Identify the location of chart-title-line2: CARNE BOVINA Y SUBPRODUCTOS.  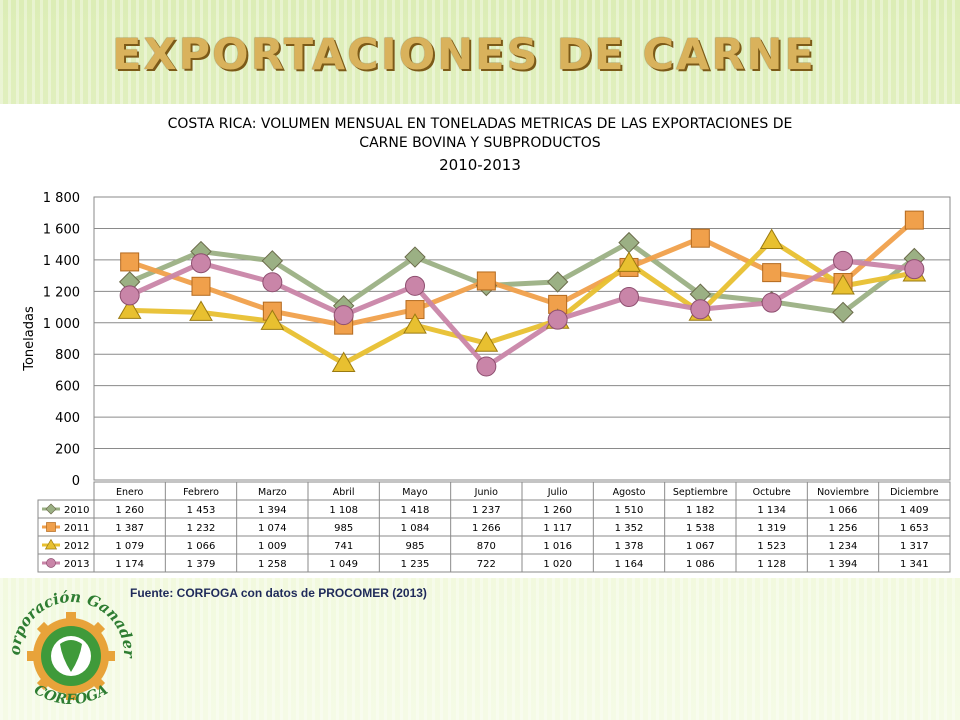
(480, 143).